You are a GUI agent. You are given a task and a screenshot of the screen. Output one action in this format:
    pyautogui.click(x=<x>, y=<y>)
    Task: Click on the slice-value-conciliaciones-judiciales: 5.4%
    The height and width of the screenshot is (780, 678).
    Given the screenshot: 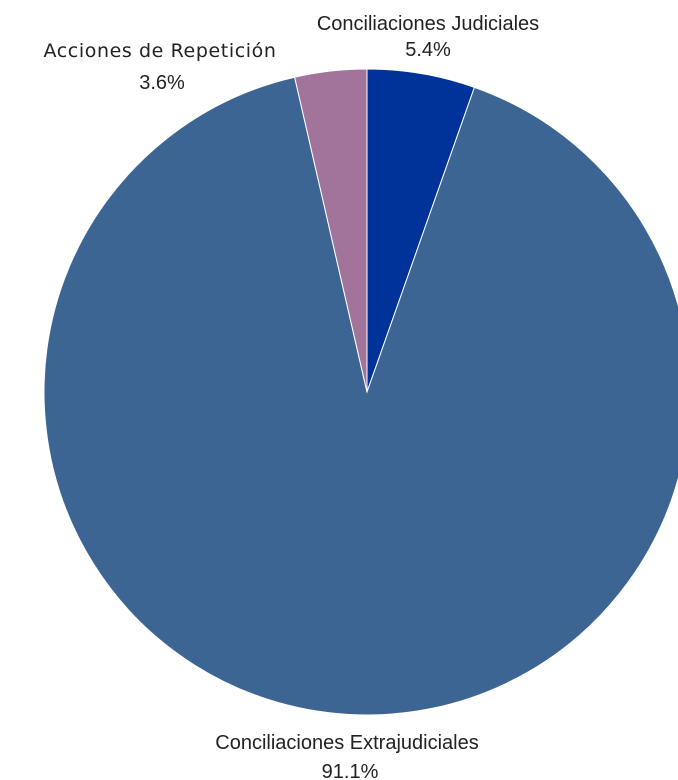 What is the action you would take?
    pyautogui.click(x=428, y=50)
    